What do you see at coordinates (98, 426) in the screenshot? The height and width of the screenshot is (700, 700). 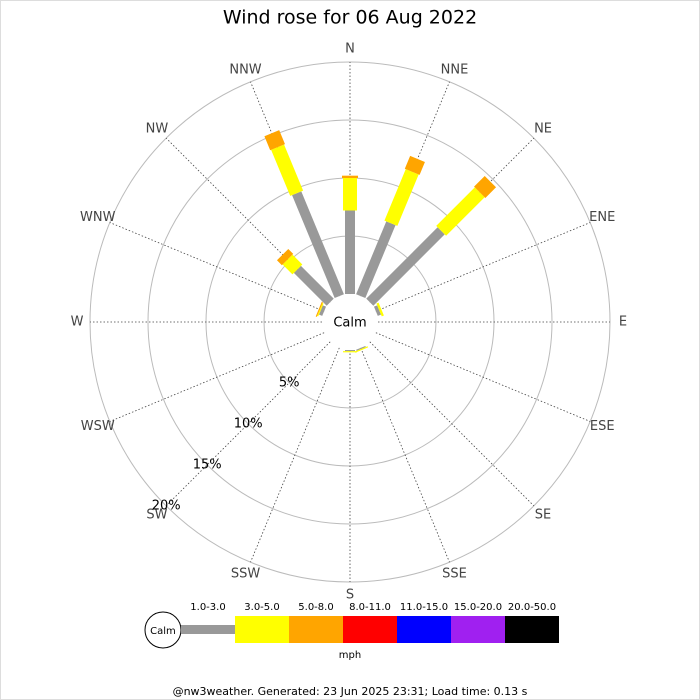 I see `direction-label: WSW` at bounding box center [98, 426].